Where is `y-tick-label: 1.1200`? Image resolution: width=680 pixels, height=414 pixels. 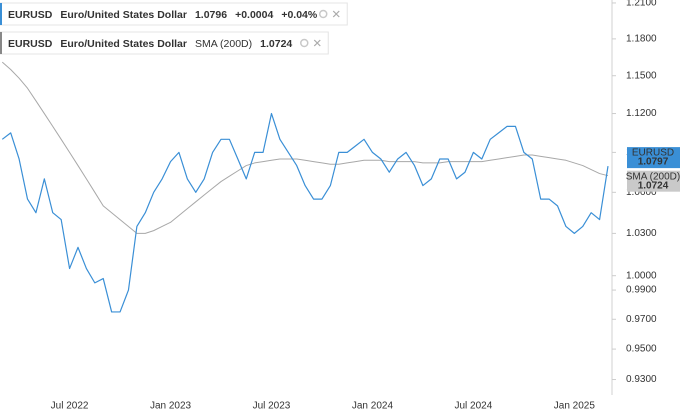
y-tick-label: 1.1200 is located at coordinates (641, 113).